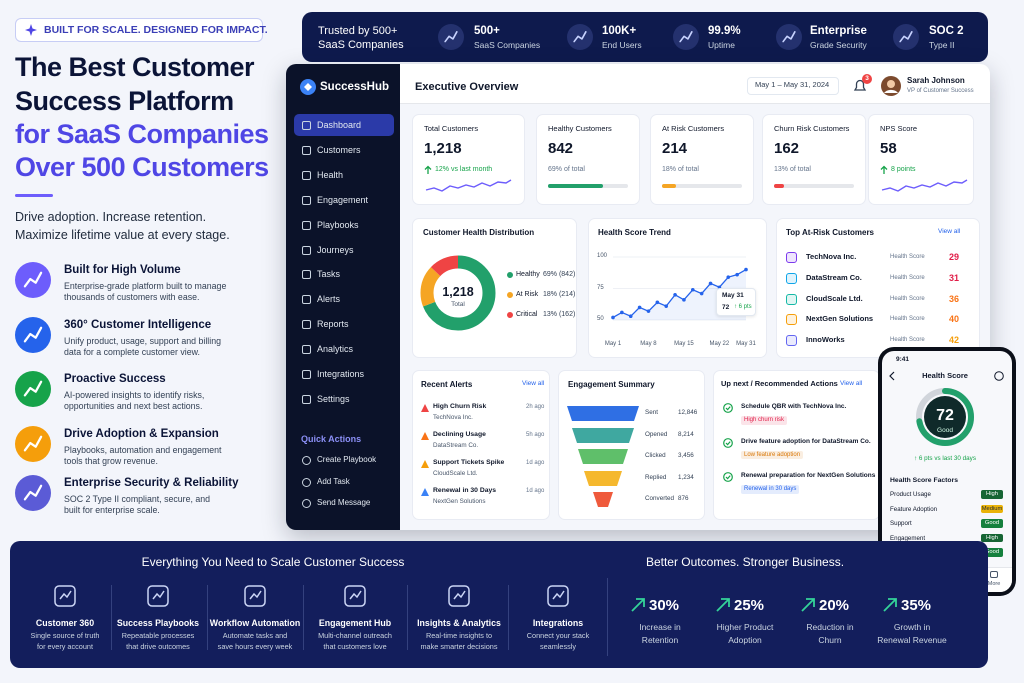  What do you see at coordinates (792, 84) in the screenshot?
I see `date-text: May 1 – May 31, 2024` at bounding box center [792, 84].